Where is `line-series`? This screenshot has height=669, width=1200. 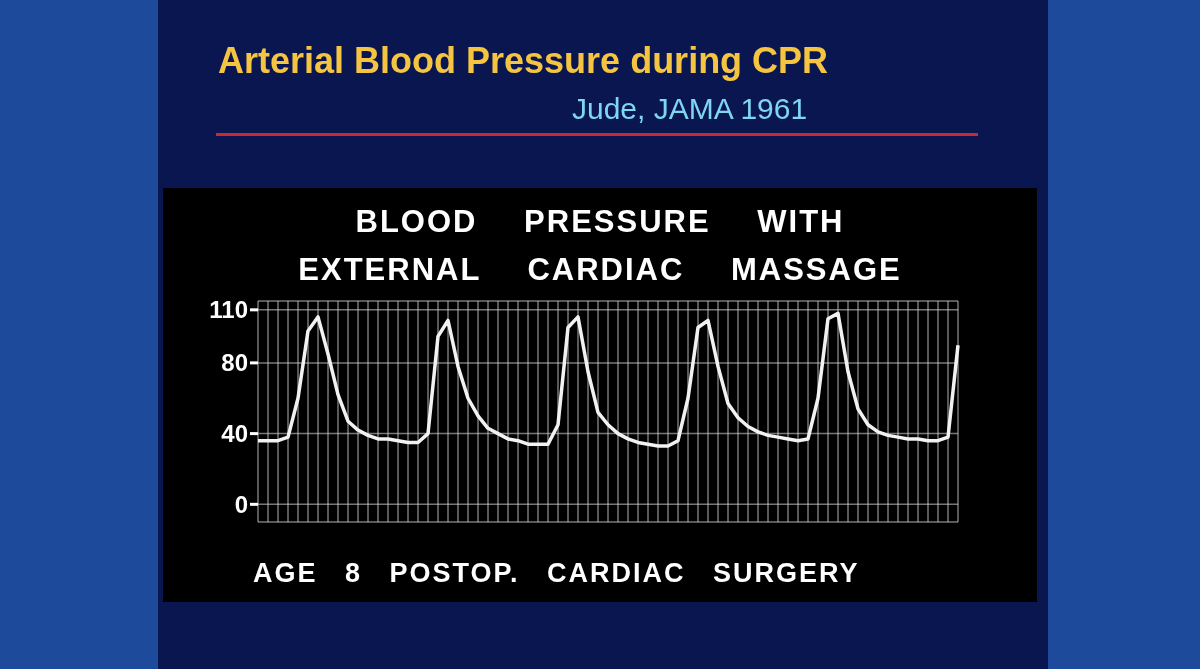
line-series is located at coordinates (608, 379).